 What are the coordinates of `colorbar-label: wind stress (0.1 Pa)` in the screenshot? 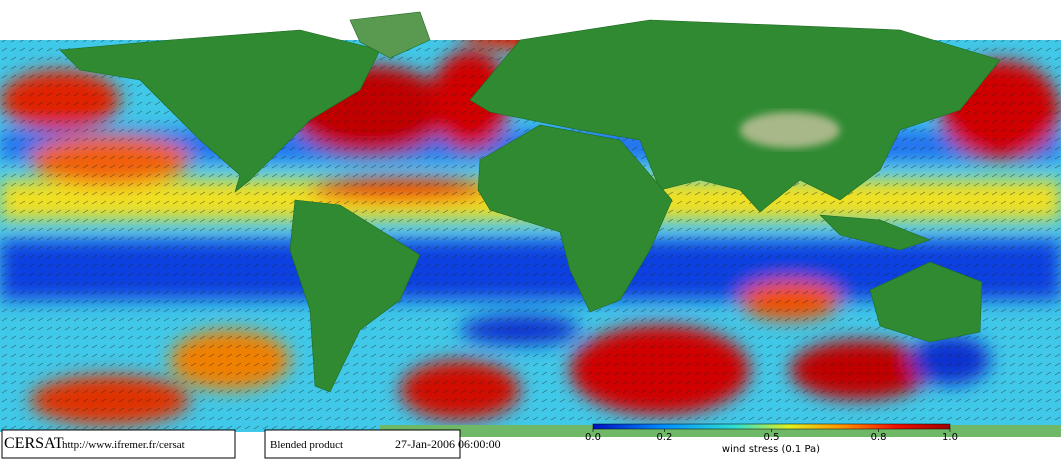 It's located at (771, 449).